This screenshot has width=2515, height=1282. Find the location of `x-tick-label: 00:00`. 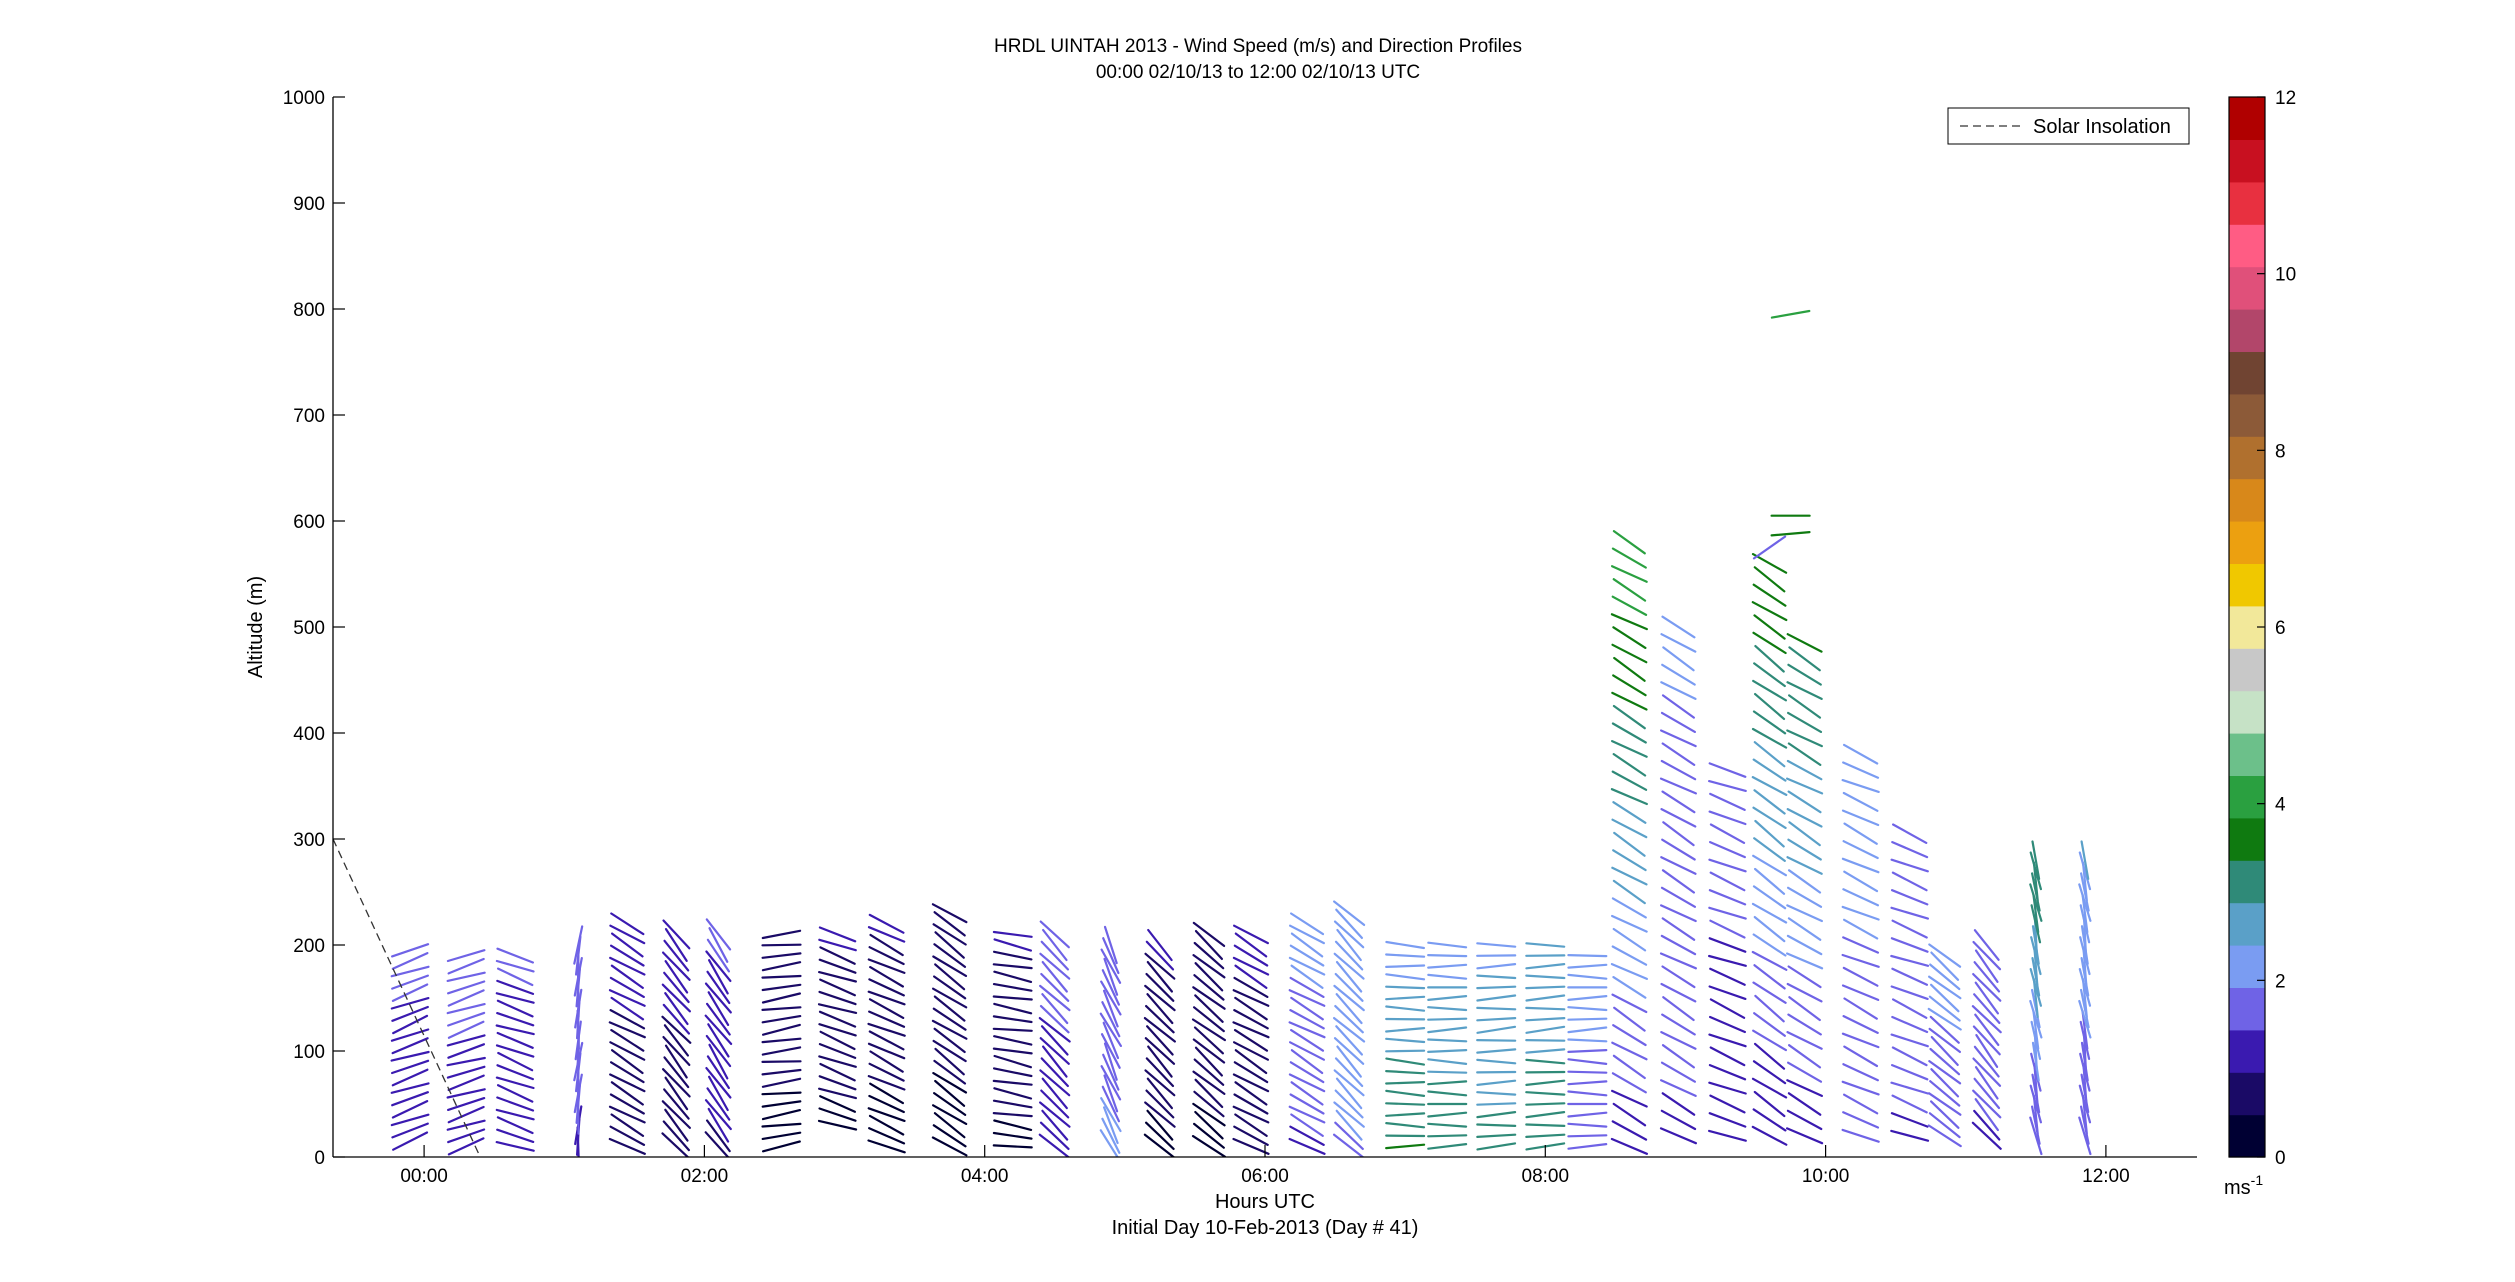

x-tick-label: 00:00 is located at coordinates (424, 1176).